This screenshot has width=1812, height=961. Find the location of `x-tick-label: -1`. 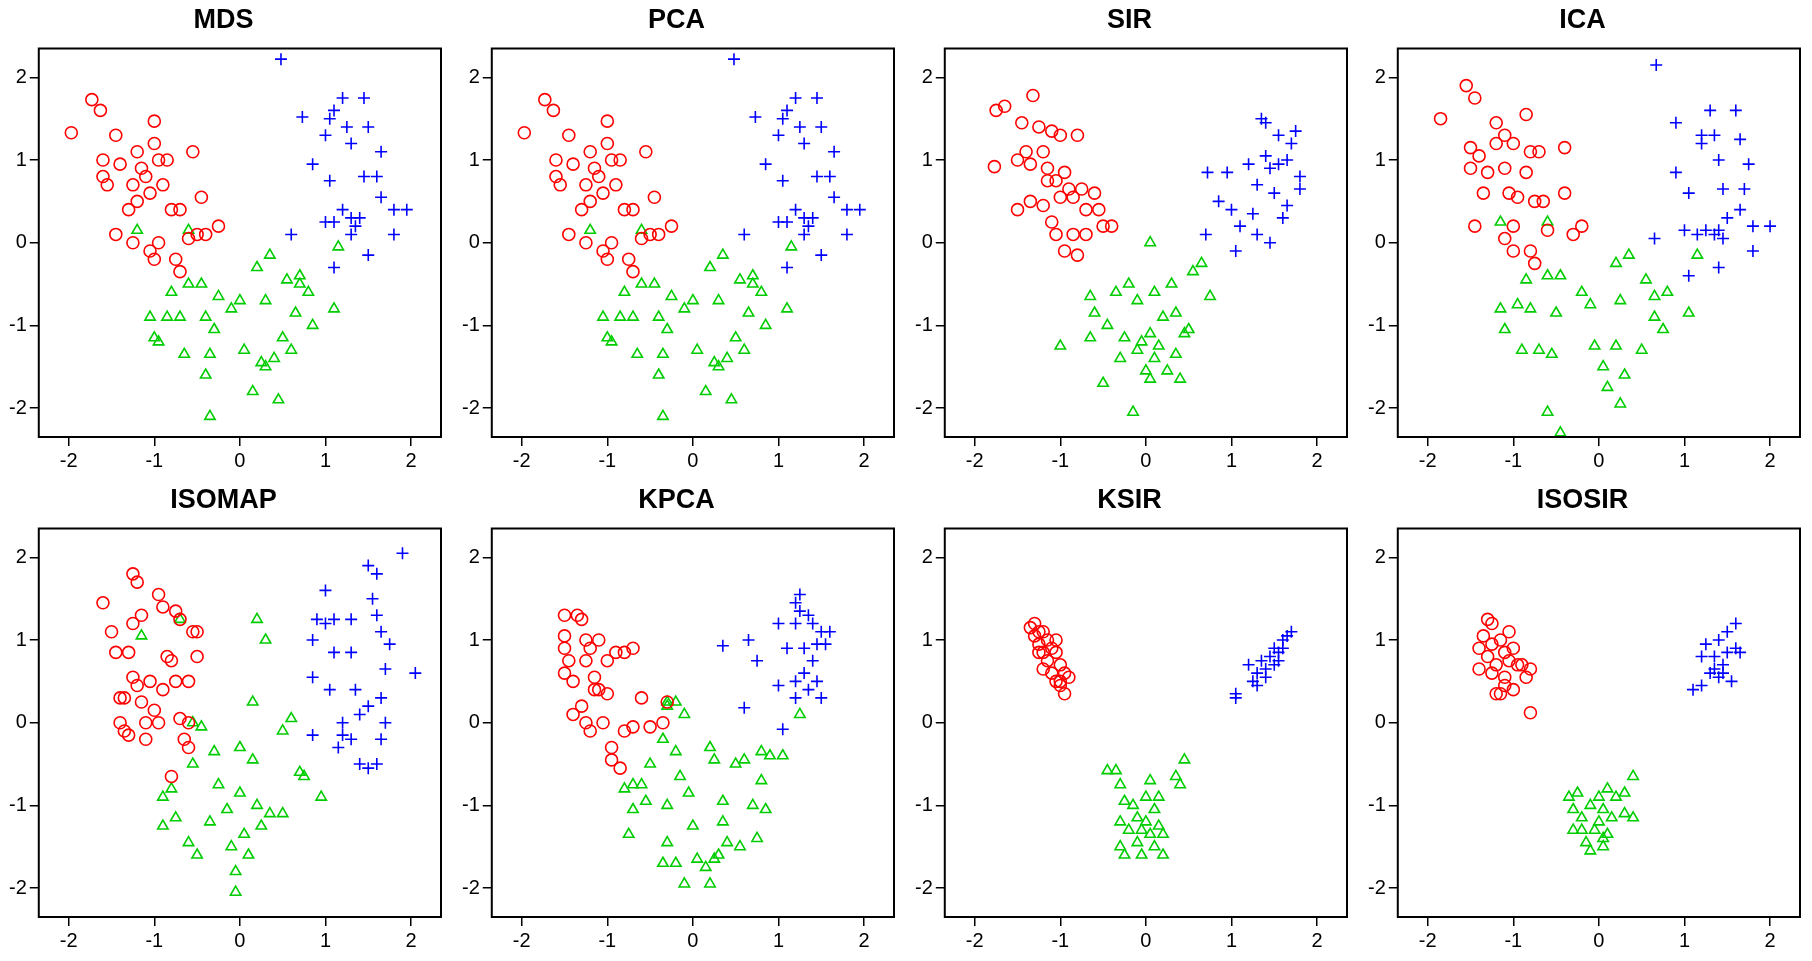

x-tick-label: -1 is located at coordinates (607, 459).